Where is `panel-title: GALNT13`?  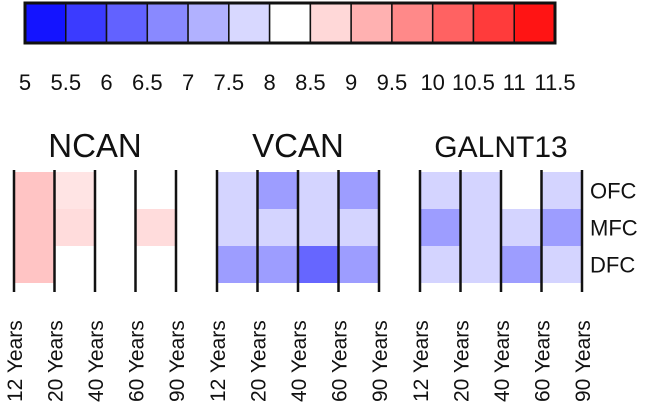 panel-title: GALNT13 is located at coordinates (500, 147).